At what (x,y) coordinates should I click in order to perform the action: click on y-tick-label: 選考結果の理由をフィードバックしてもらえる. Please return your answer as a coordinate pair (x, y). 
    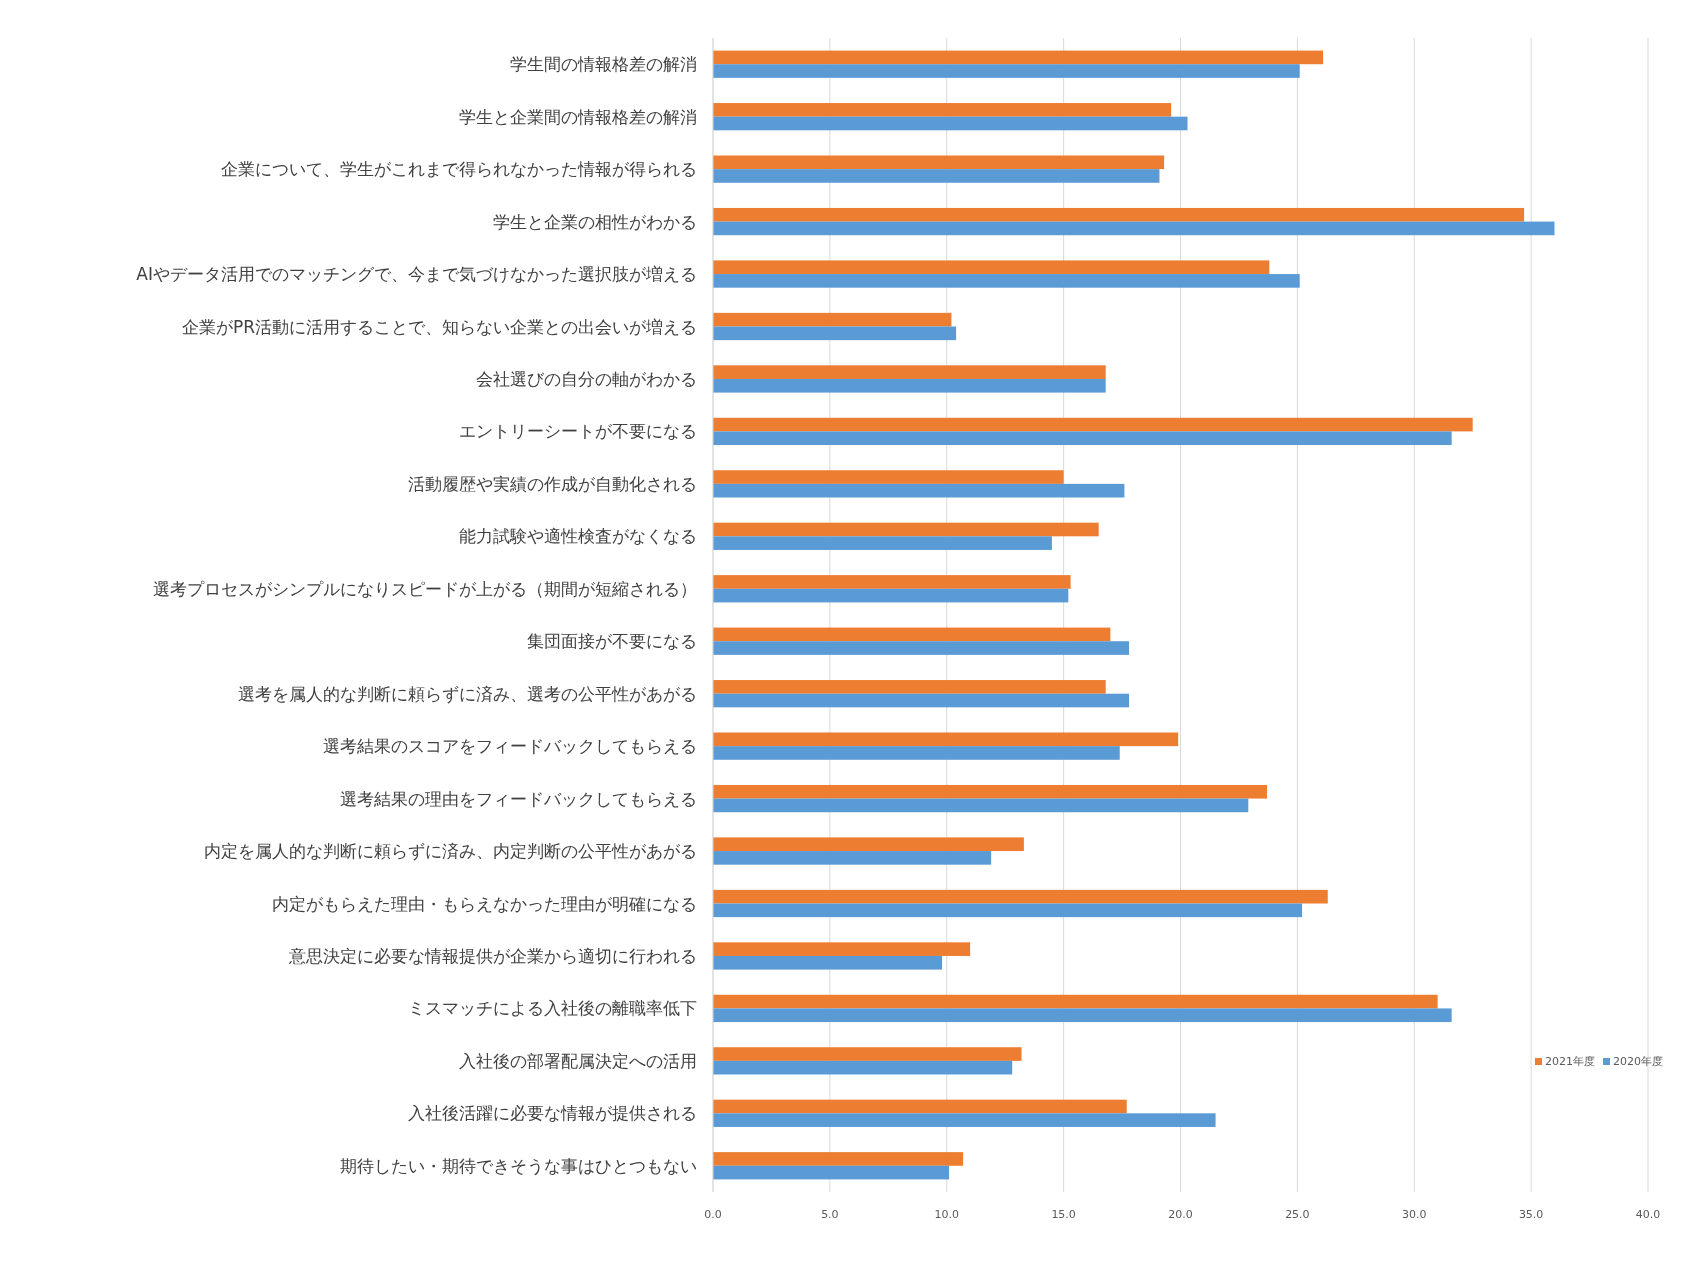
    Looking at the image, I should click on (518, 798).